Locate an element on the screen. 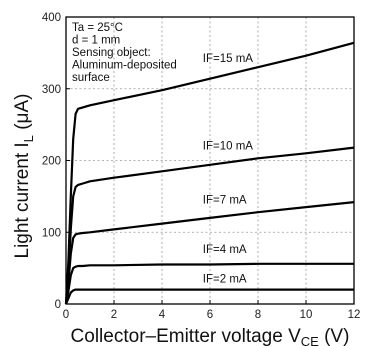  y-tick-label-0: 0 is located at coordinates (58, 305).